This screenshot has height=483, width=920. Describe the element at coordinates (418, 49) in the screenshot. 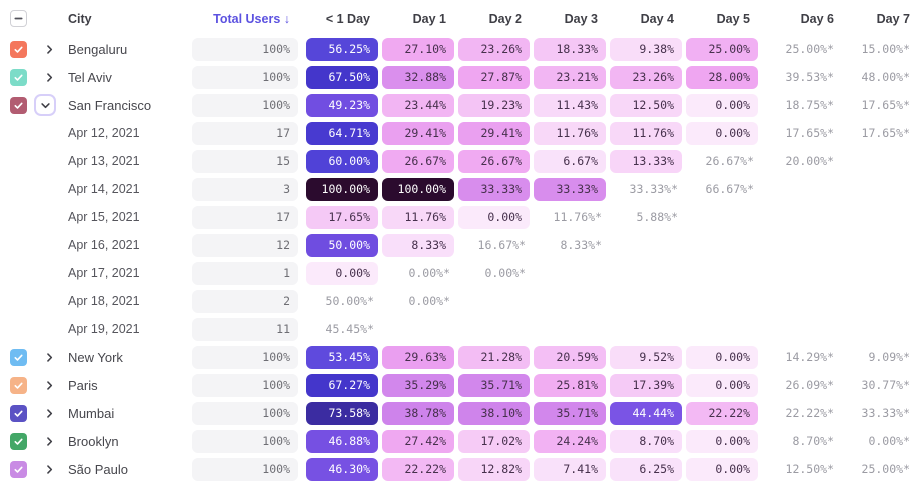

I see `retention-cell: 27.10%` at that location.